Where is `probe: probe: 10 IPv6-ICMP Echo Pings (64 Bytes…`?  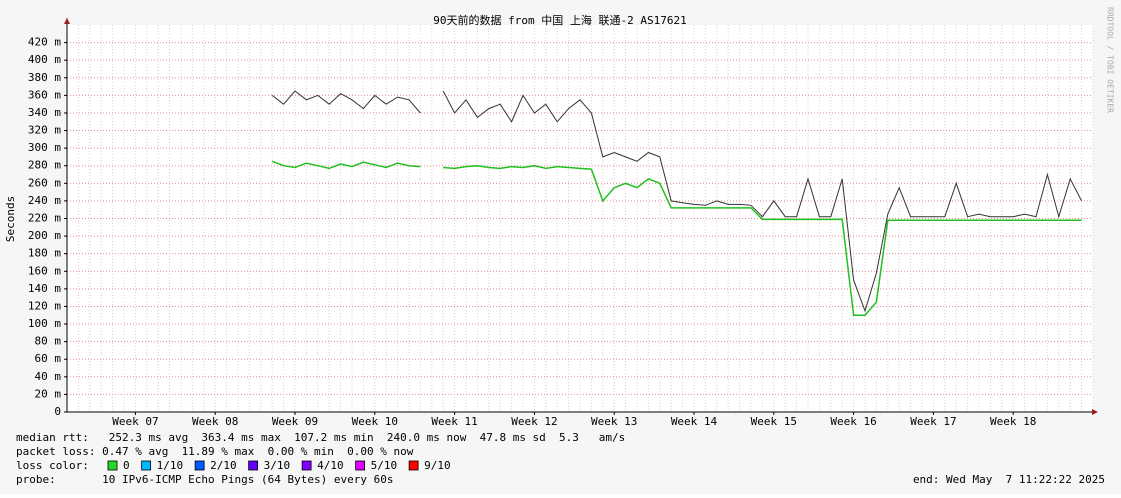
probe: probe: 10 IPv6-ICMP Echo Pings (64 Bytes… is located at coordinates (205, 479).